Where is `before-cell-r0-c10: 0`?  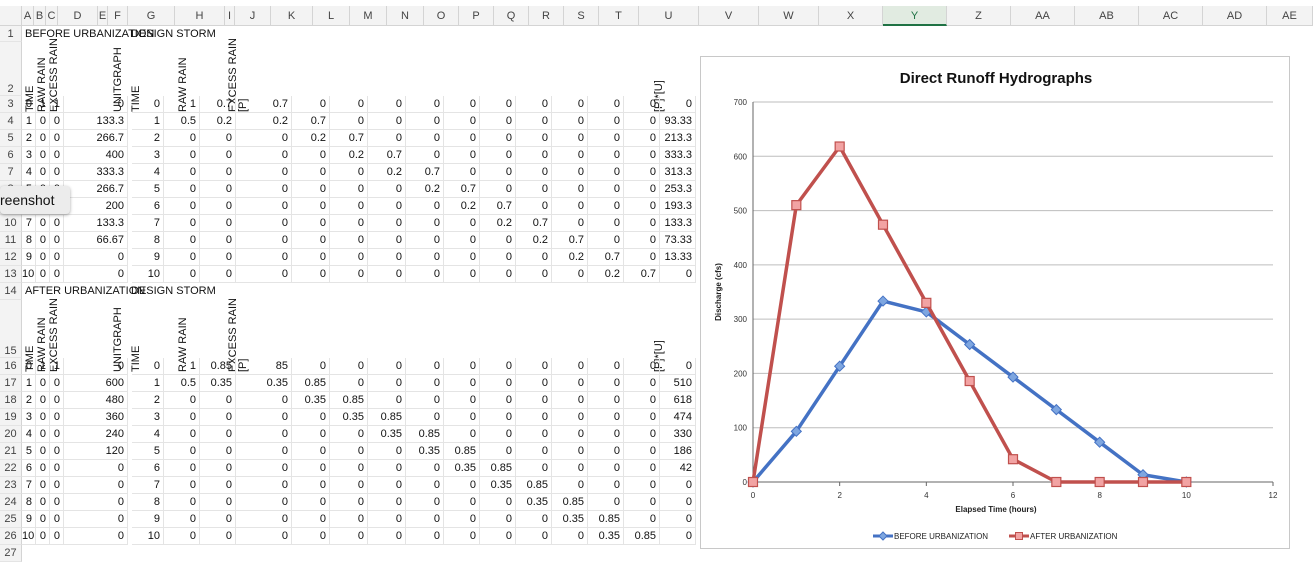 before-cell-r0-c10: 0 is located at coordinates (387, 104).